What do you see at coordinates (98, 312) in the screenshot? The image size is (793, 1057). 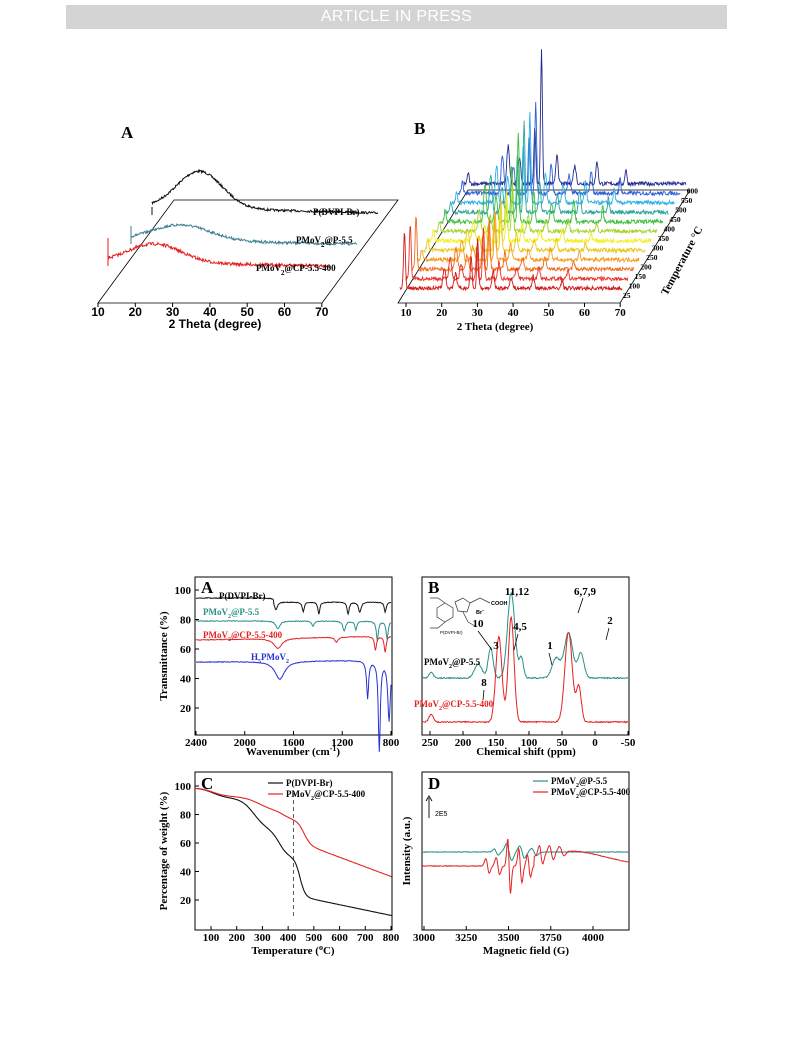 I see `xtick-label: 10` at bounding box center [98, 312].